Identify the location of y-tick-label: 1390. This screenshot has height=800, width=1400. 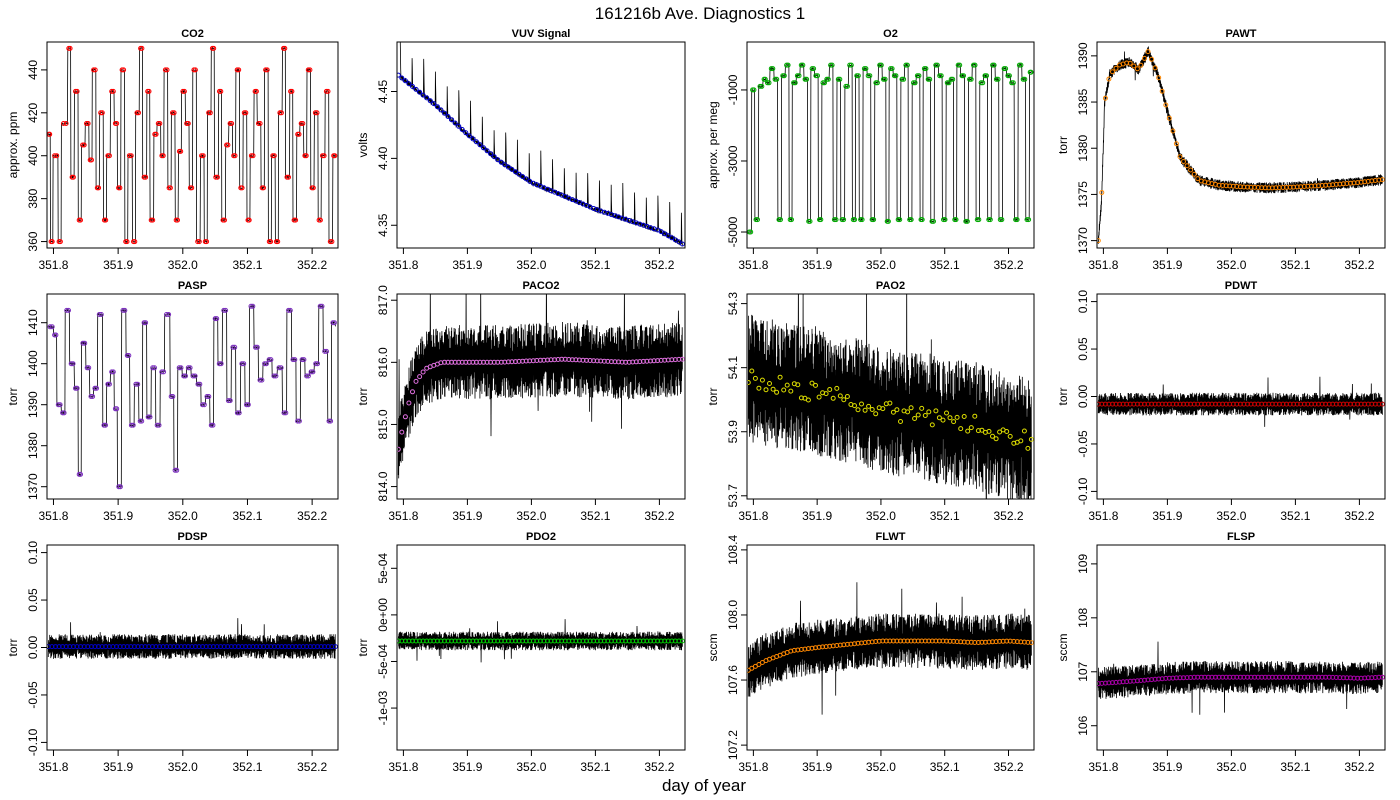
(33, 404).